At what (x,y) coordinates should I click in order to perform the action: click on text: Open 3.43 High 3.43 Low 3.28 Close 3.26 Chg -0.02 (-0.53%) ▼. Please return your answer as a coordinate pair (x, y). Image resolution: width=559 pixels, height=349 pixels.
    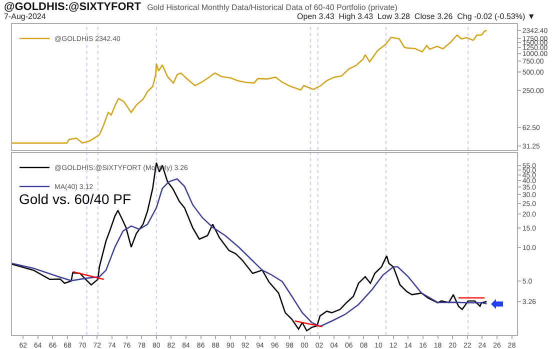
    Looking at the image, I should click on (416, 16).